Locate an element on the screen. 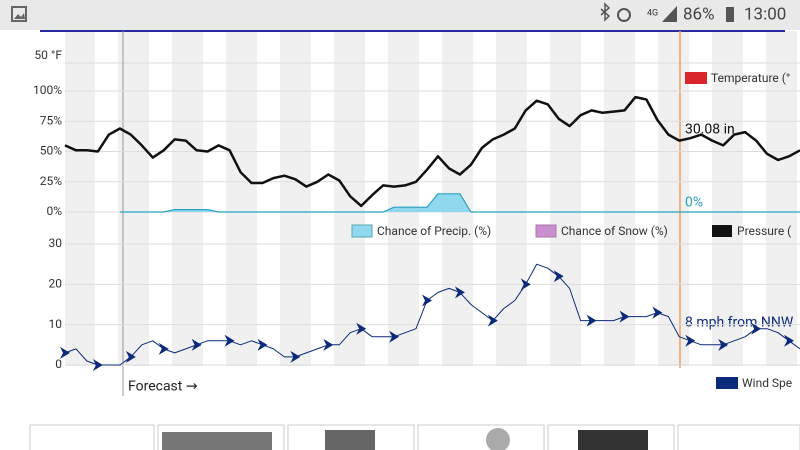 Image resolution: width=800 pixels, height=450 pixels. y-tick-label: 50 °F is located at coordinates (48, 55).